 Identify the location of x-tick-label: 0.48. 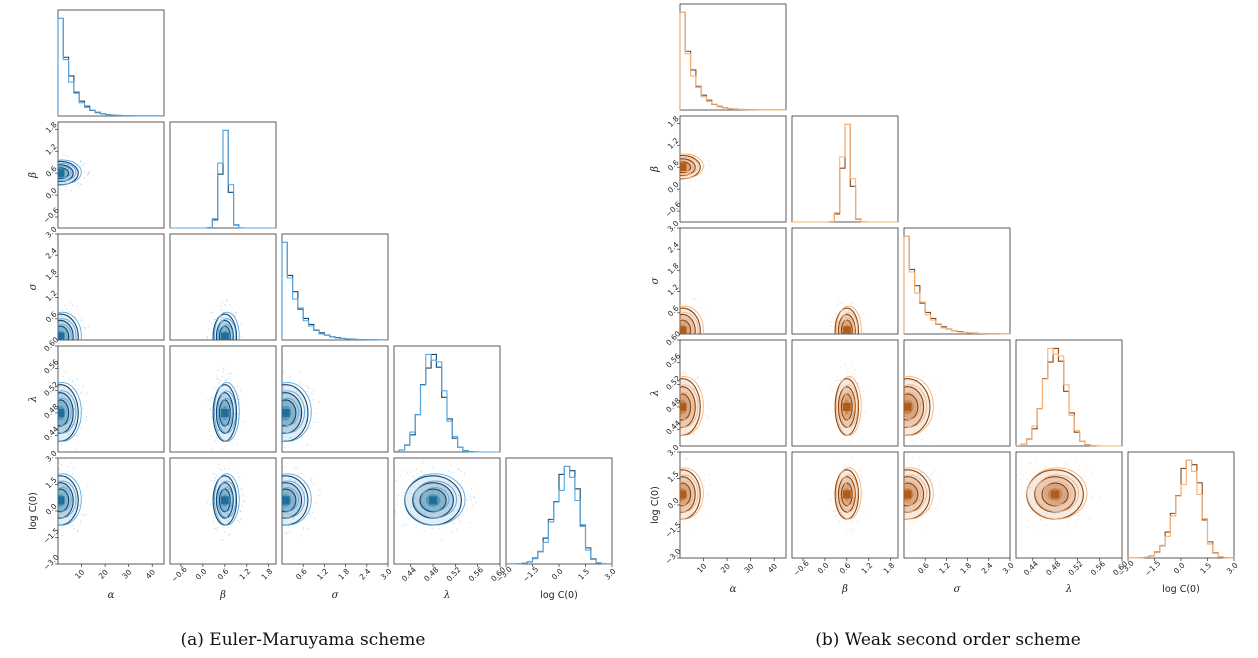
(431, 574).